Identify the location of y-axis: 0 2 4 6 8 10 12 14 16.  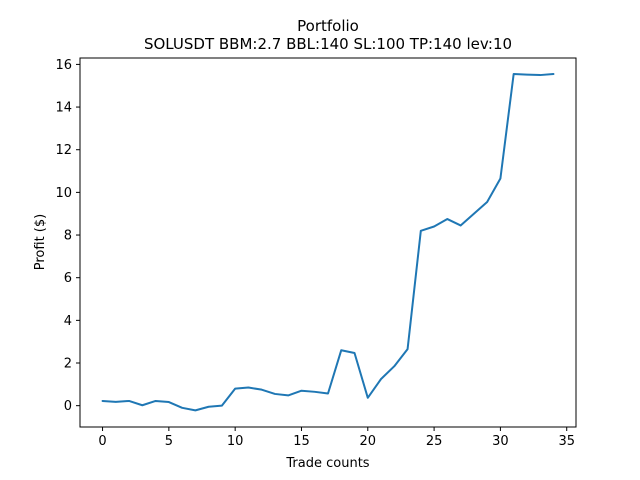
(67, 236).